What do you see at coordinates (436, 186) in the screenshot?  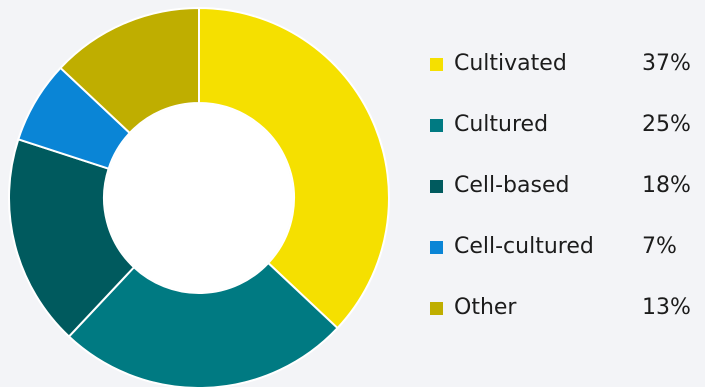 I see `legend-swatch-cell-based` at bounding box center [436, 186].